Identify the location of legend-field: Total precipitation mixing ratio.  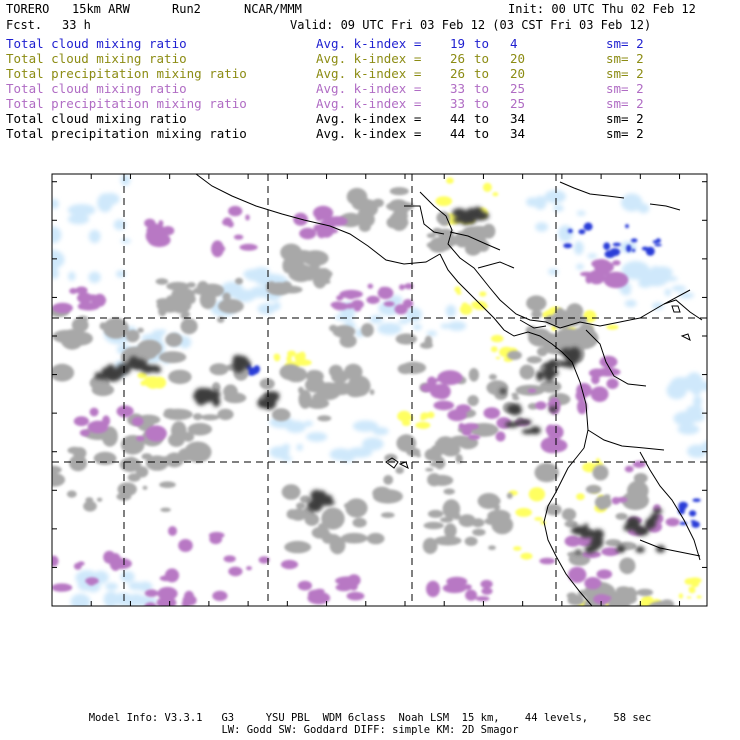
(126, 133).